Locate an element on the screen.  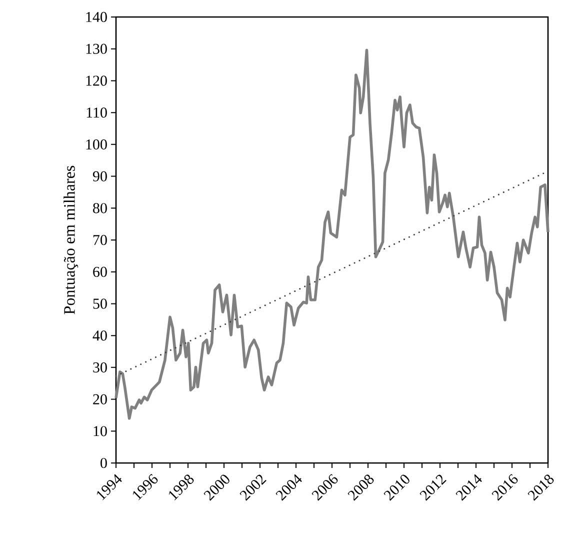
y-tick-label: 140 is located at coordinates (96, 17).